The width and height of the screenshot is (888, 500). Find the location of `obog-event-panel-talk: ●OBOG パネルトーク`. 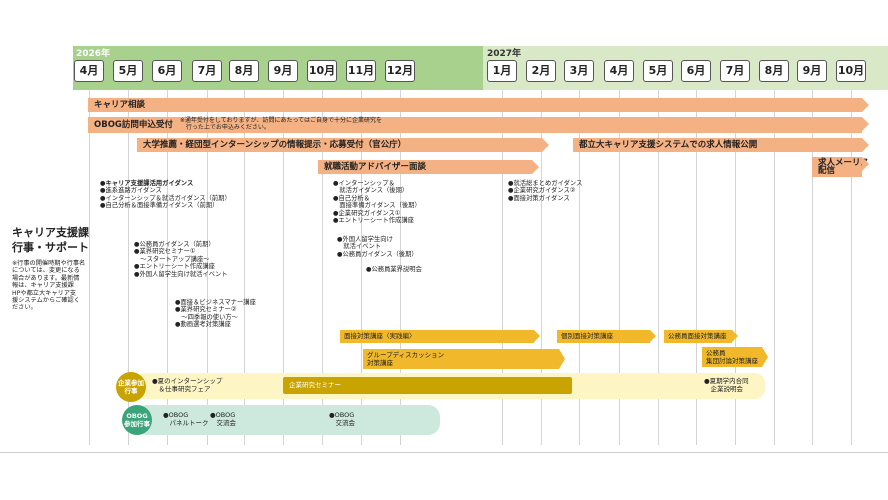

obog-event-panel-talk: ●OBOG パネルトーク is located at coordinates (186, 419).